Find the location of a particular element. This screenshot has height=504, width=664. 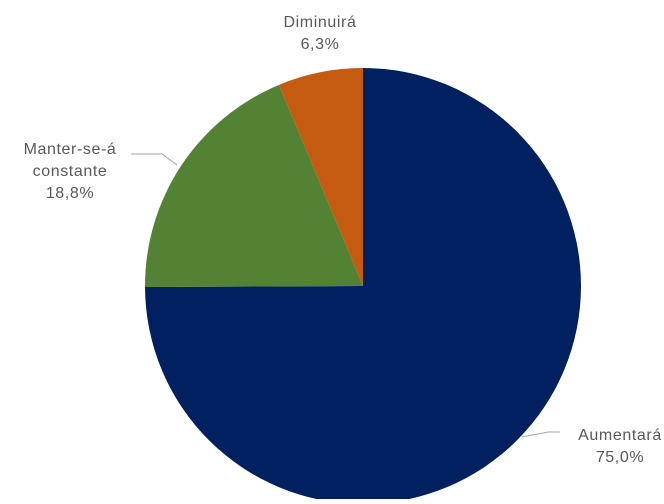

data-label-line: 6,3% is located at coordinates (320, 44).